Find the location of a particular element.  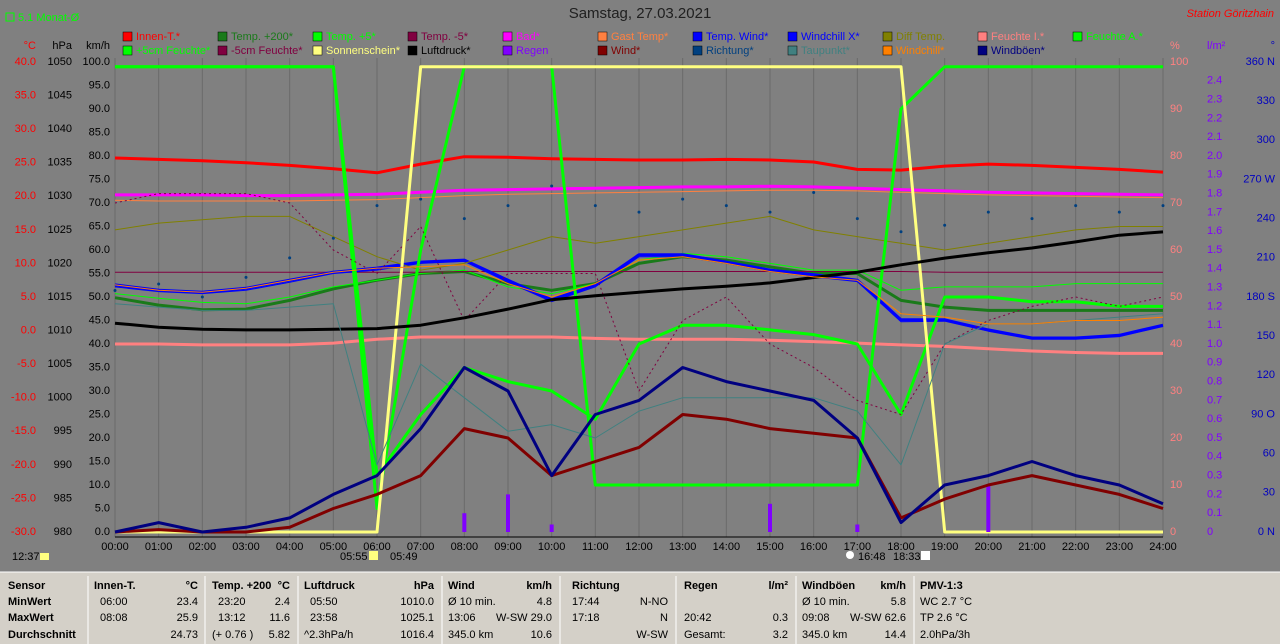

column-title: Luftdruck is located at coordinates (330, 586).